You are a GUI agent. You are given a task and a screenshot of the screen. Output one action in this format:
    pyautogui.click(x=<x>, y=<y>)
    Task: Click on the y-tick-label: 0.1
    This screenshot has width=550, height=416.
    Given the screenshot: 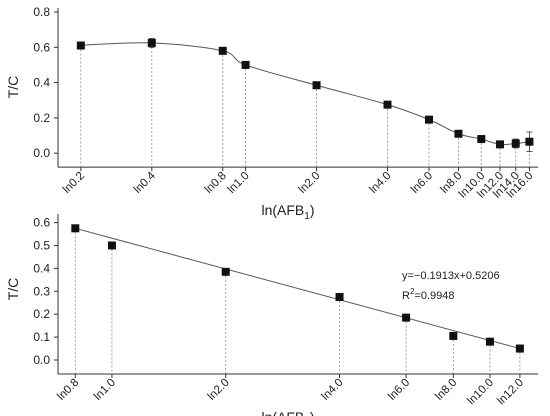 What is the action you would take?
    pyautogui.click(x=41, y=337)
    